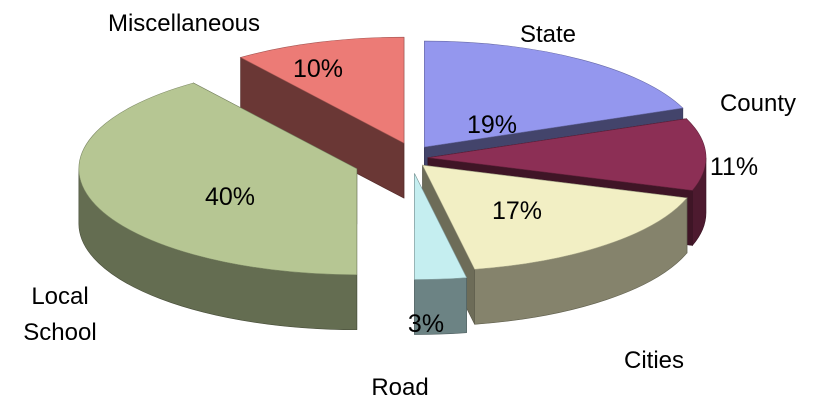 The image size is (816, 404). What do you see at coordinates (399, 387) in the screenshot?
I see `category-label-road: Road` at bounding box center [399, 387].